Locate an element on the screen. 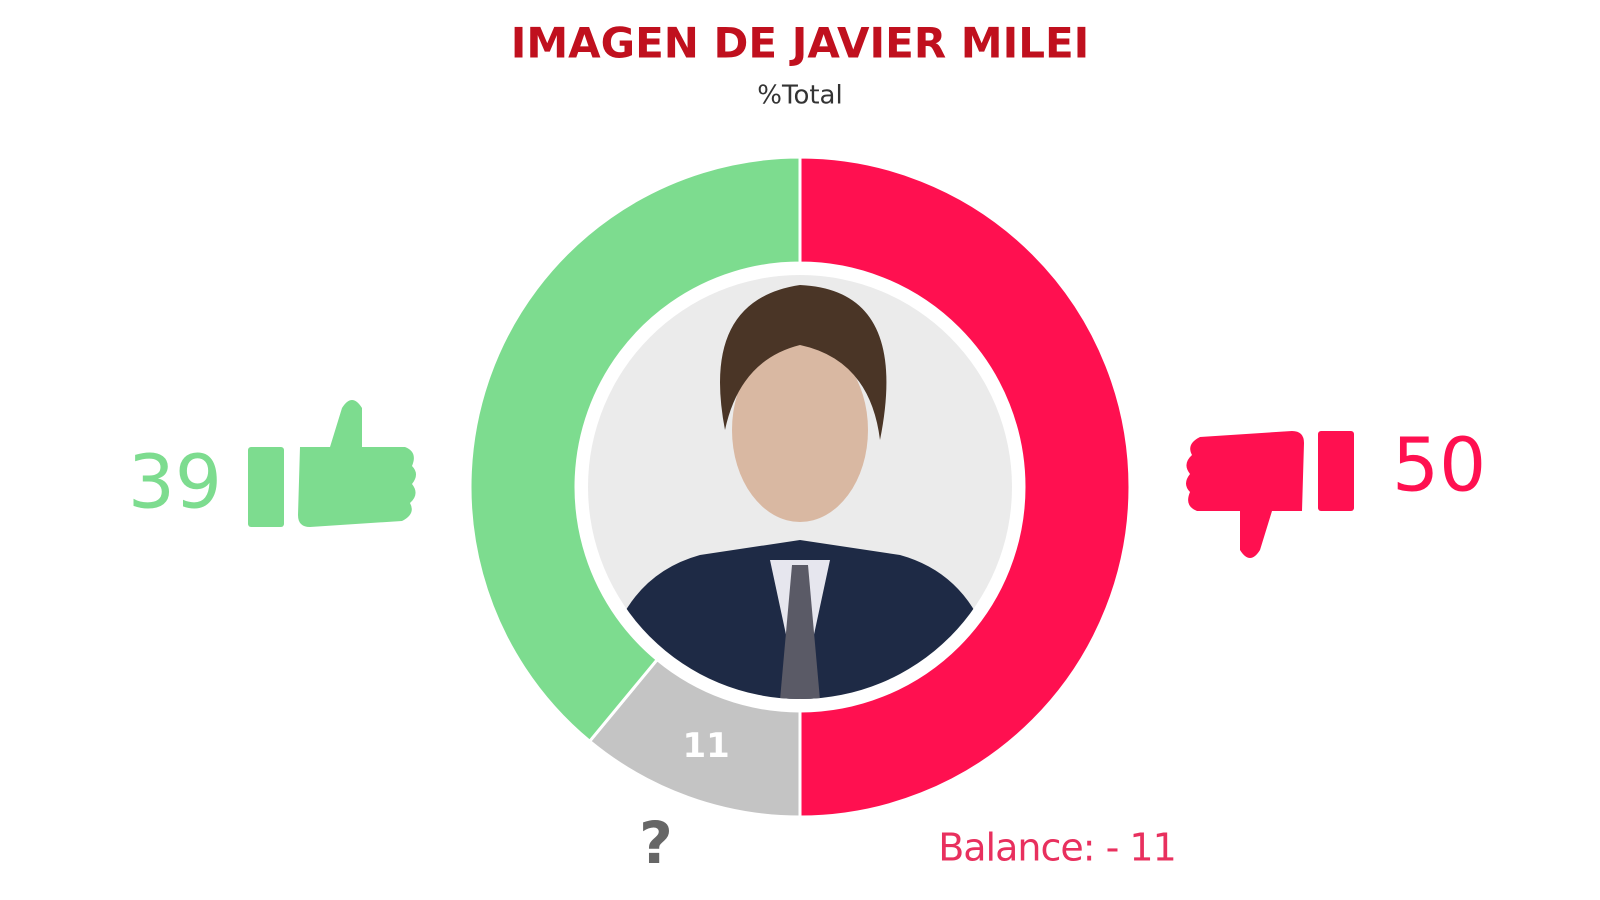 The image size is (1600, 900). chart-title: IMAGEN DE JAVIER MILEI is located at coordinates (800, 43).